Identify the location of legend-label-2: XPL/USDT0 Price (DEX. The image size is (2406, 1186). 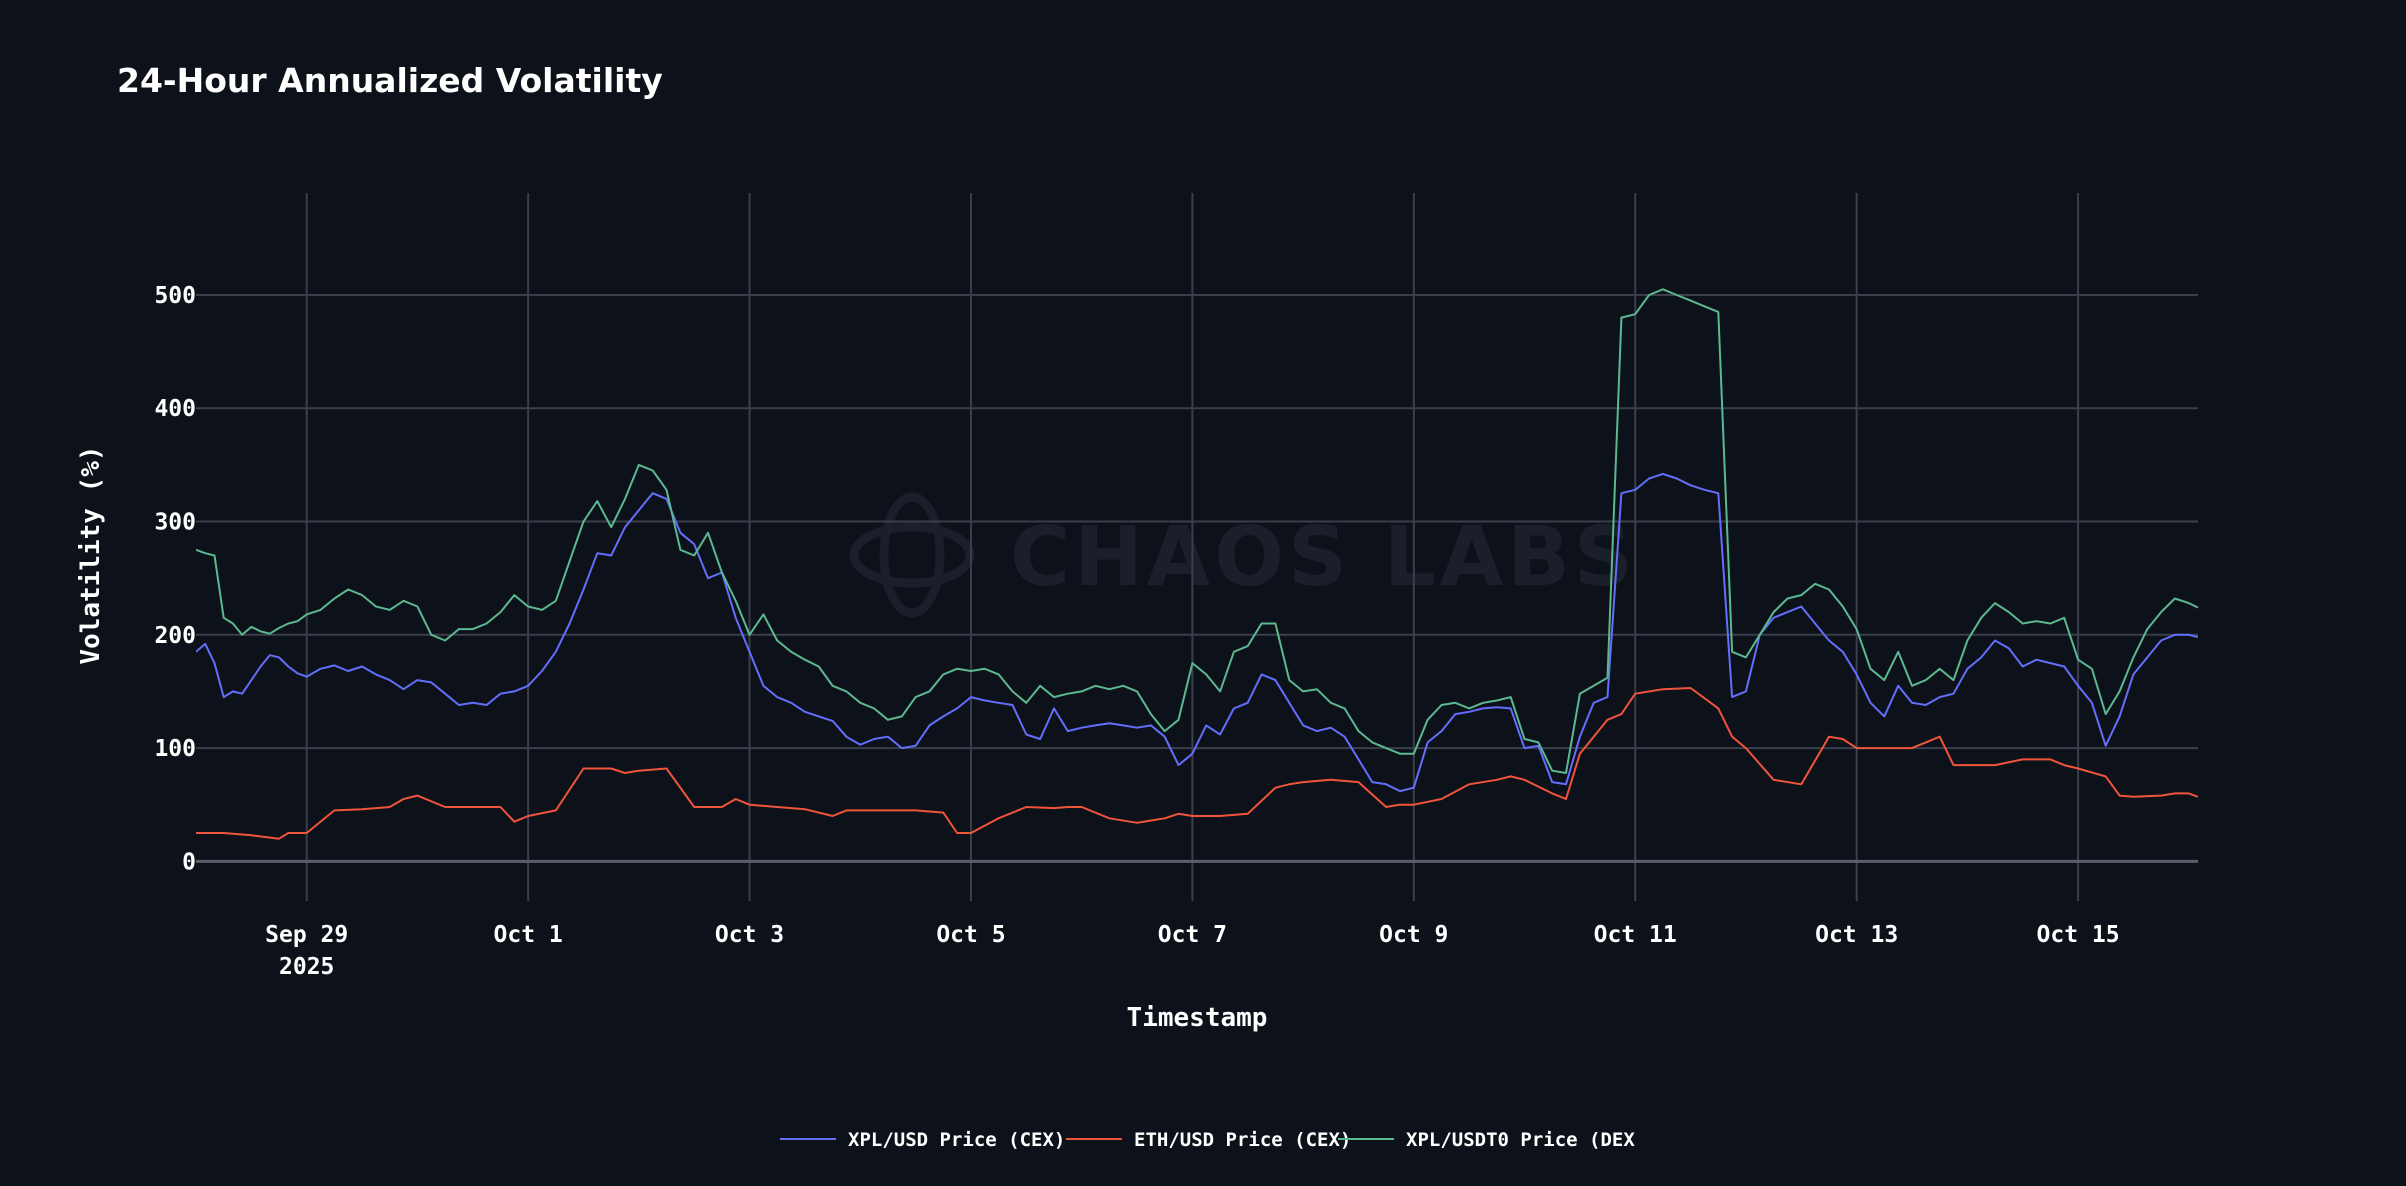
(1520, 1140).